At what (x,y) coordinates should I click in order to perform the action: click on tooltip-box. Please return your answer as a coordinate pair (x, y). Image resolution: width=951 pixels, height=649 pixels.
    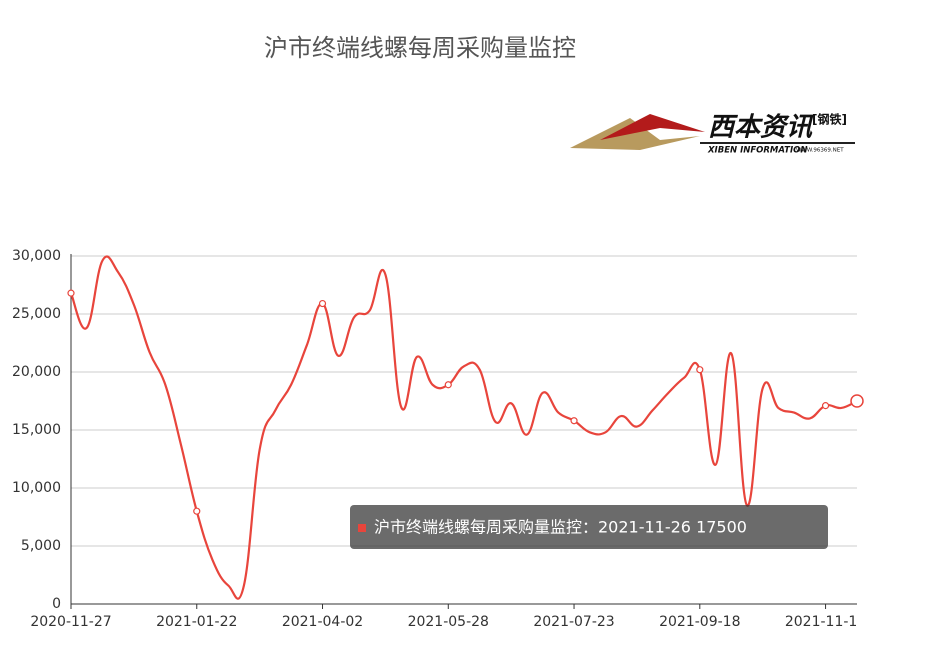
    Looking at the image, I should click on (589, 527).